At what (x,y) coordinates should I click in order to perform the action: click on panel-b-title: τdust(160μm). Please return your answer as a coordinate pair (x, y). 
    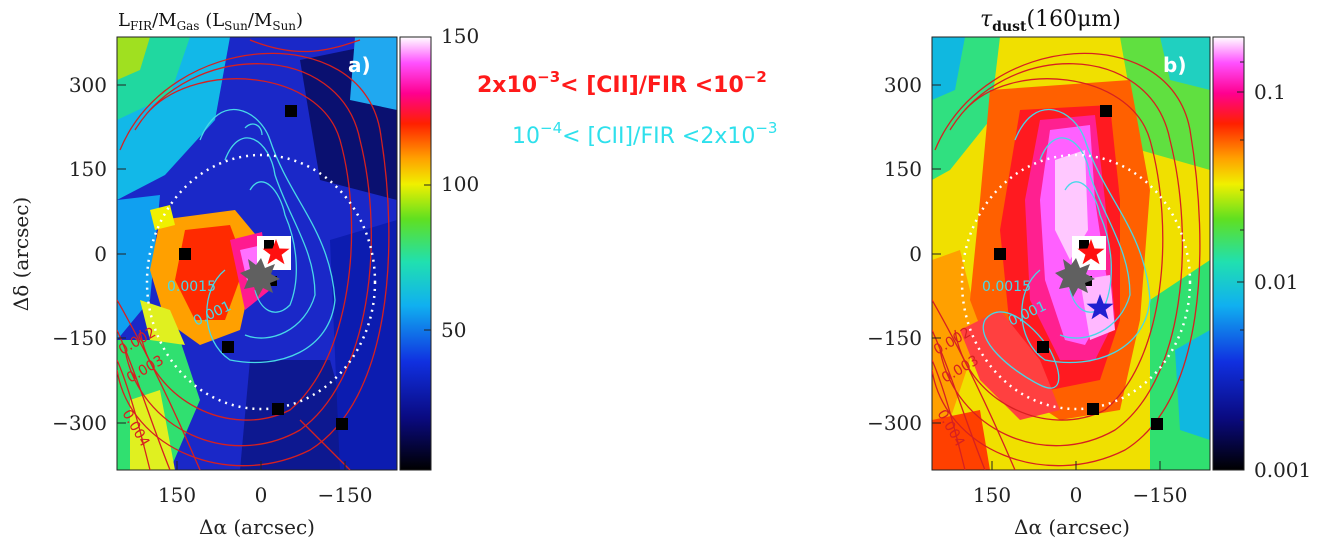
    Looking at the image, I should click on (1050, 21).